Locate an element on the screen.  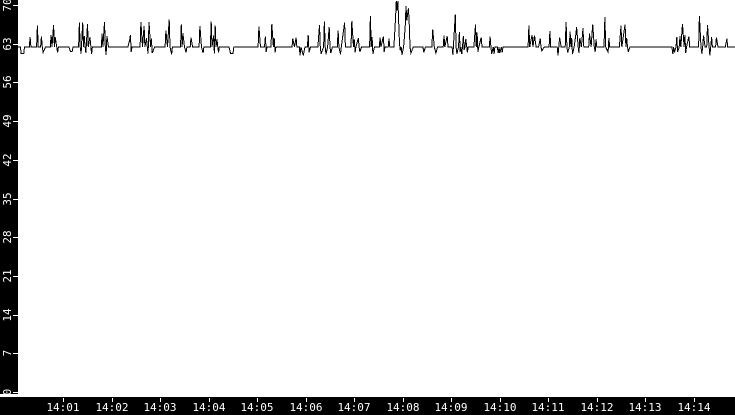
y-axis-tick-label: 14 is located at coordinates (7, 315).